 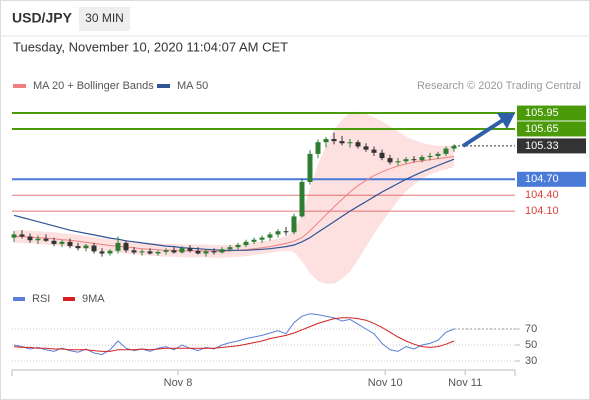 What do you see at coordinates (506, 121) in the screenshot?
I see `arrow-head` at bounding box center [506, 121].